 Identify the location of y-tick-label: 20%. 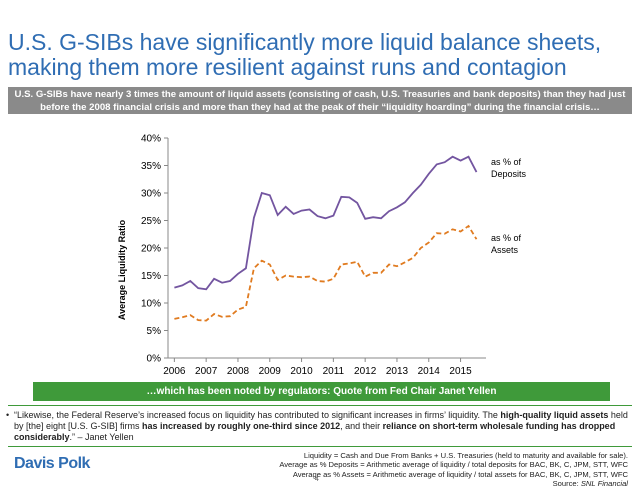
(151, 249).